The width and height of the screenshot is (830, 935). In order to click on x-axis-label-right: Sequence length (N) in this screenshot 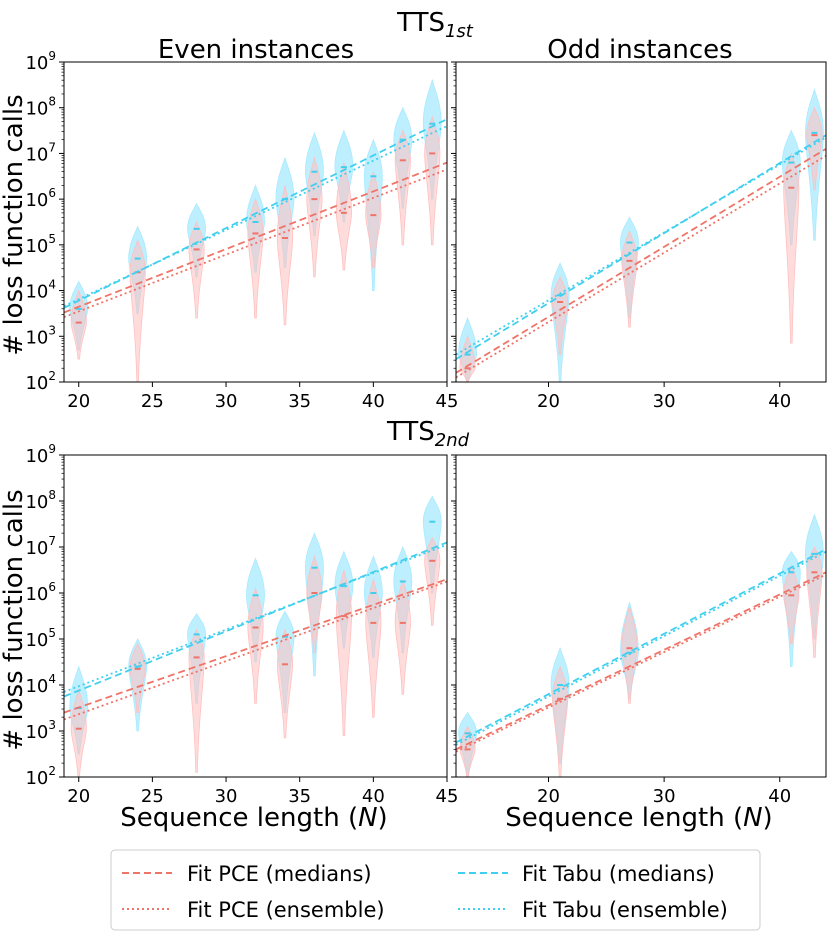, I will do `click(638, 818)`.